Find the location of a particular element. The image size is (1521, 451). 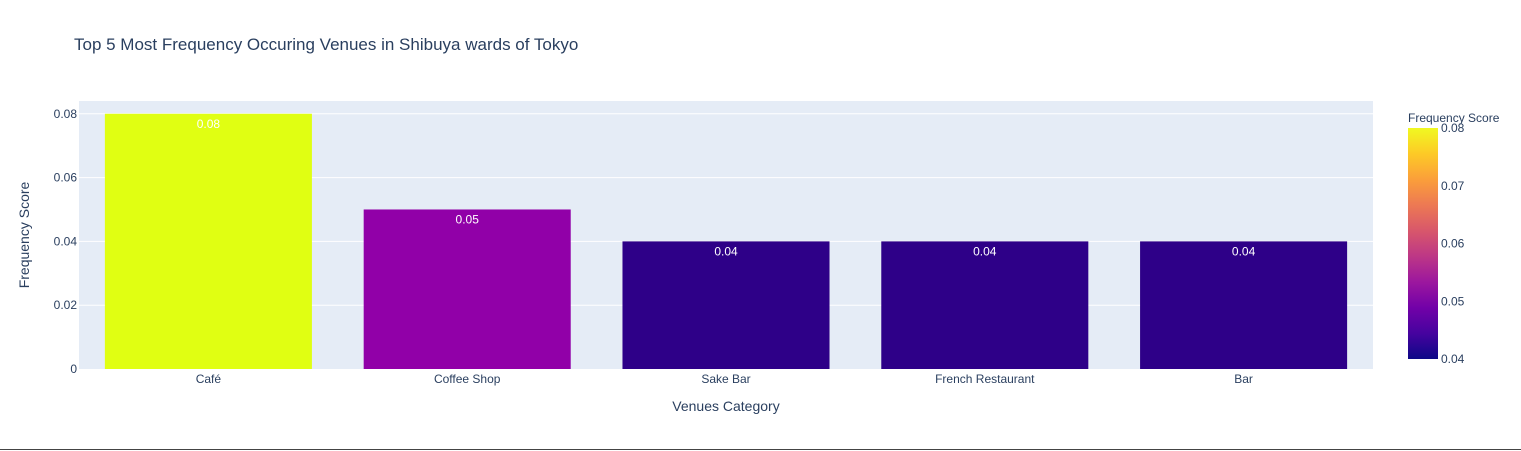

colorbar: Frequency Score 0.04 0.05 0.06 0.07 0.08 is located at coordinates (1454, 238).